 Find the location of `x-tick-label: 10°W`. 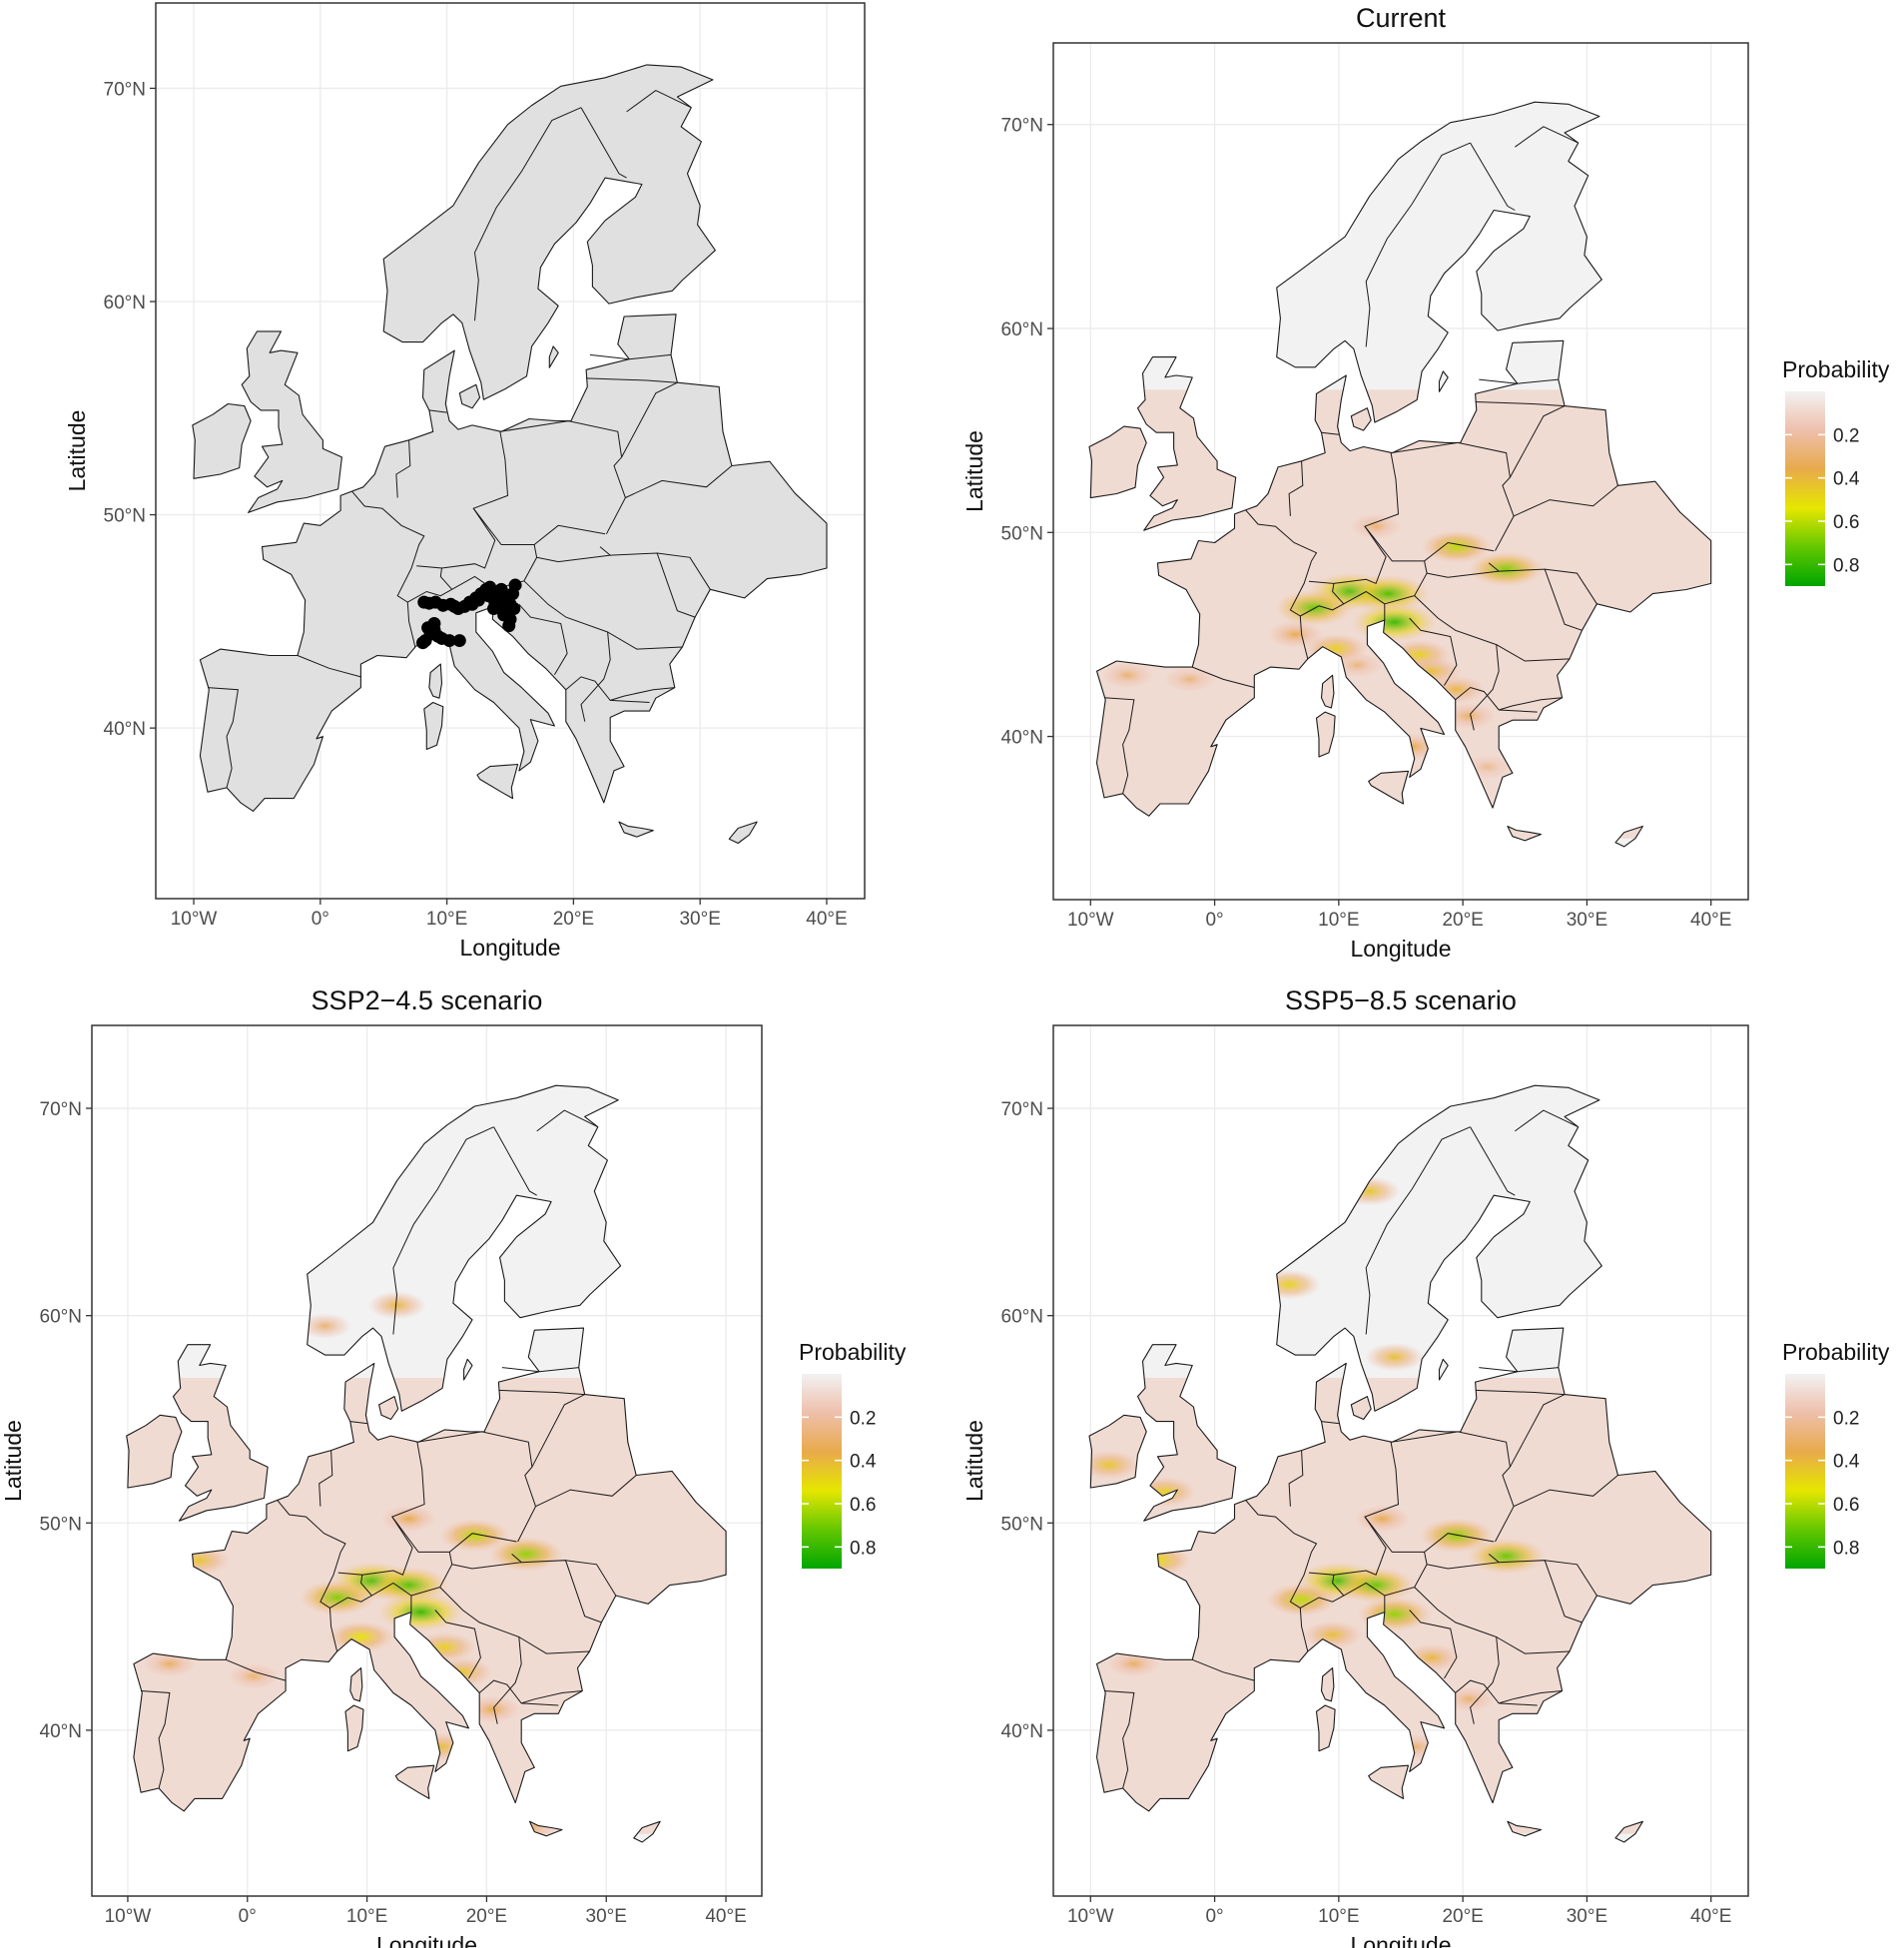

x-tick-label: 10°W is located at coordinates (1090, 1916).